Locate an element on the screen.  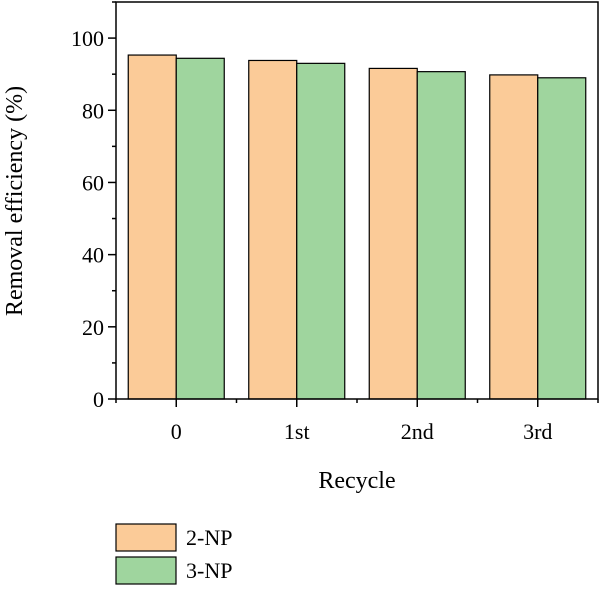
y-tick-label: 40 is located at coordinates (93, 255).